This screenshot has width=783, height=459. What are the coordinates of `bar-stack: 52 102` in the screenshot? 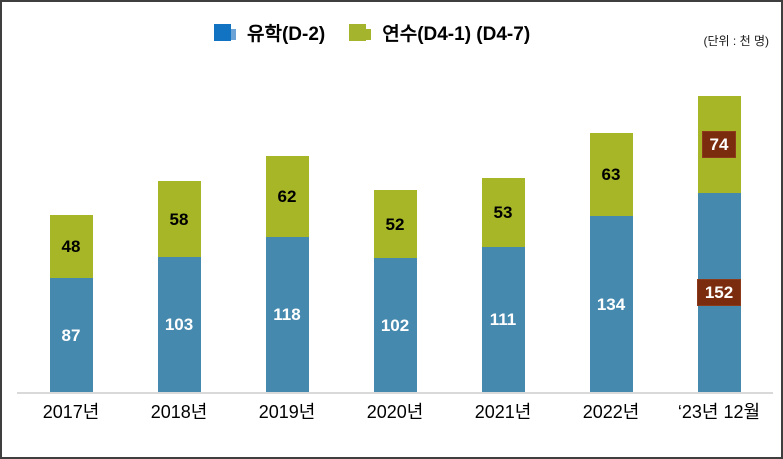 It's located at (395, 291).